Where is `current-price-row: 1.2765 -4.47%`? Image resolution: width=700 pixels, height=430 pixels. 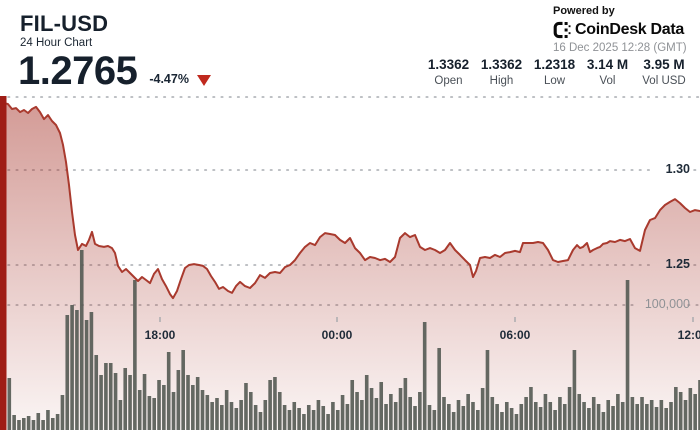
current-price-row: 1.2765 -4.47% is located at coordinates (114, 71).